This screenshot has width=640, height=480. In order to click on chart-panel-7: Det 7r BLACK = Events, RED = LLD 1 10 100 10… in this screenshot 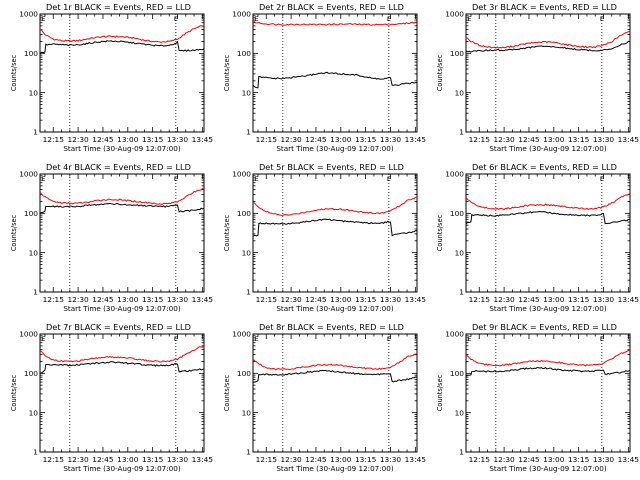, I will do `click(111, 397)`.